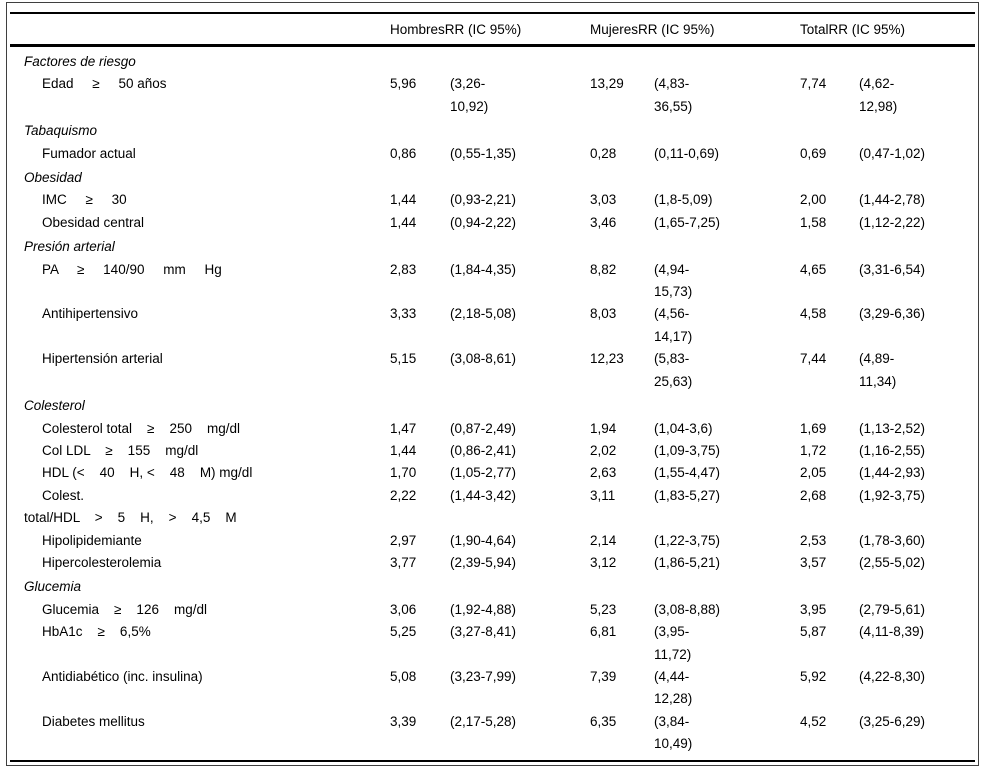 This screenshot has width=992, height=769. I want to click on mujeres-rr-value: 6,35, so click(603, 721).